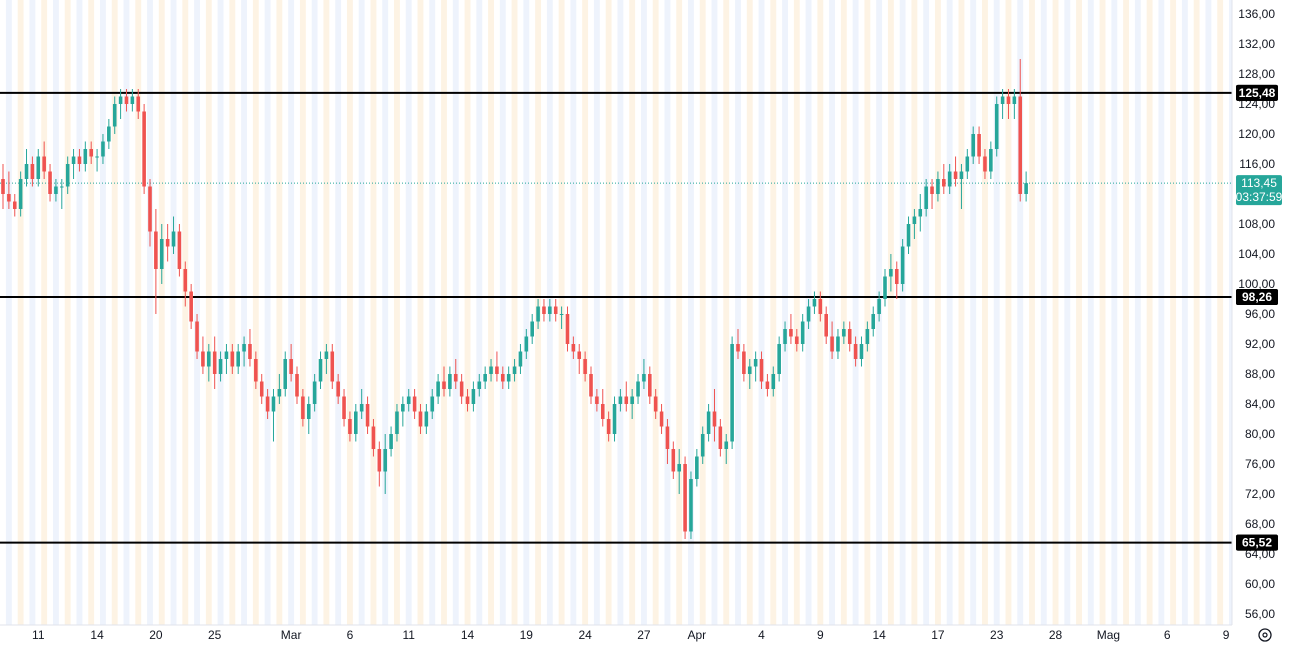 The height and width of the screenshot is (655, 1300). What do you see at coordinates (616, 637) in the screenshot?
I see `time-axis: 11 14 20 25 Mar 6 11 14 19 24 27 Apr 4 9 14 17 23 28 Mag 6 9` at bounding box center [616, 637].